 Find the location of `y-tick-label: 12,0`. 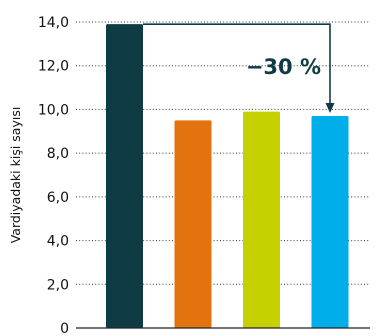

y-tick-label: 12,0 is located at coordinates (53, 67).